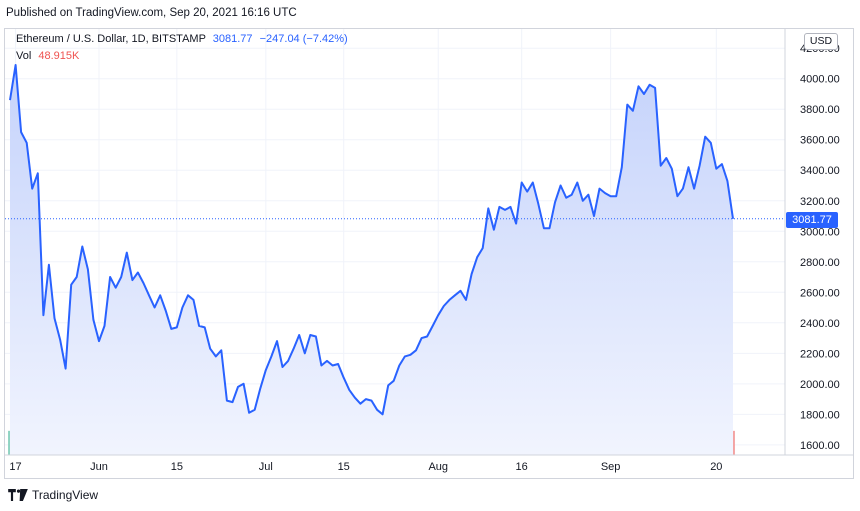  What do you see at coordinates (820, 80) in the screenshot?
I see `y-tick-label: 4000.00` at bounding box center [820, 80].